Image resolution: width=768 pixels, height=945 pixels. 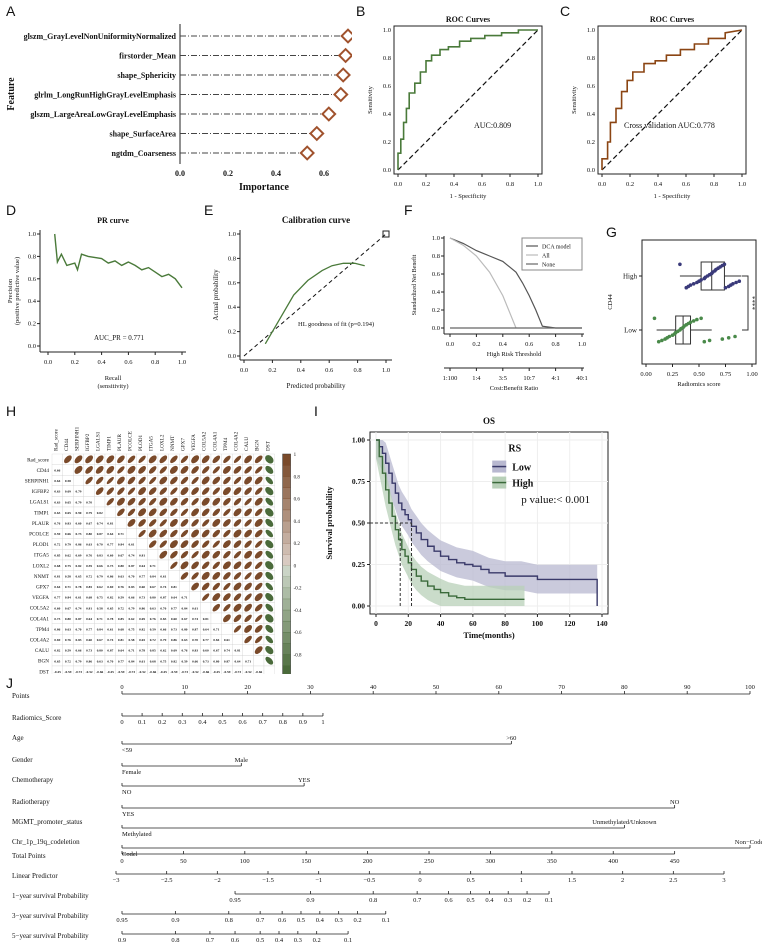 What do you see at coordinates (48, 362) in the screenshot?
I see `d-xtick-label-0: 0.0` at bounding box center [48, 362].